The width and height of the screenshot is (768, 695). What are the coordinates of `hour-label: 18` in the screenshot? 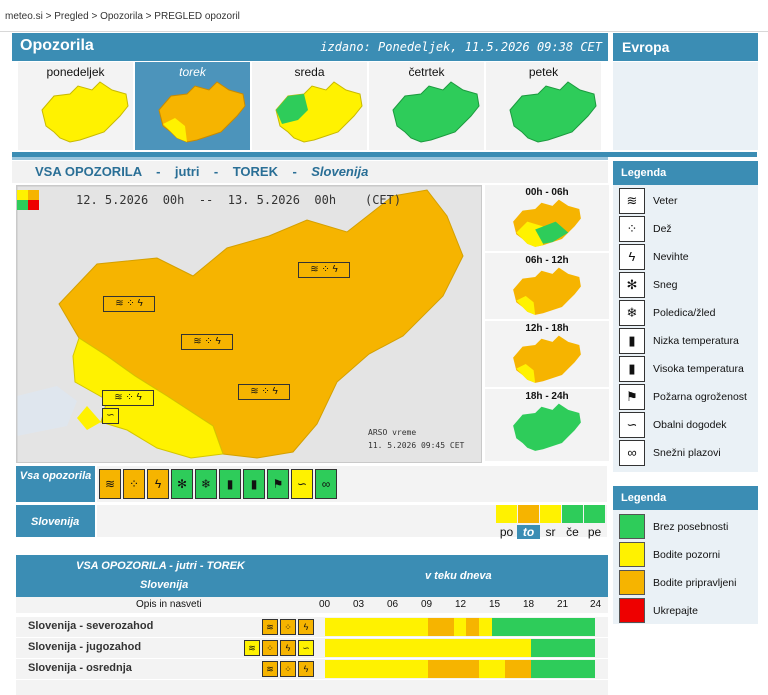 It's located at (529, 604).